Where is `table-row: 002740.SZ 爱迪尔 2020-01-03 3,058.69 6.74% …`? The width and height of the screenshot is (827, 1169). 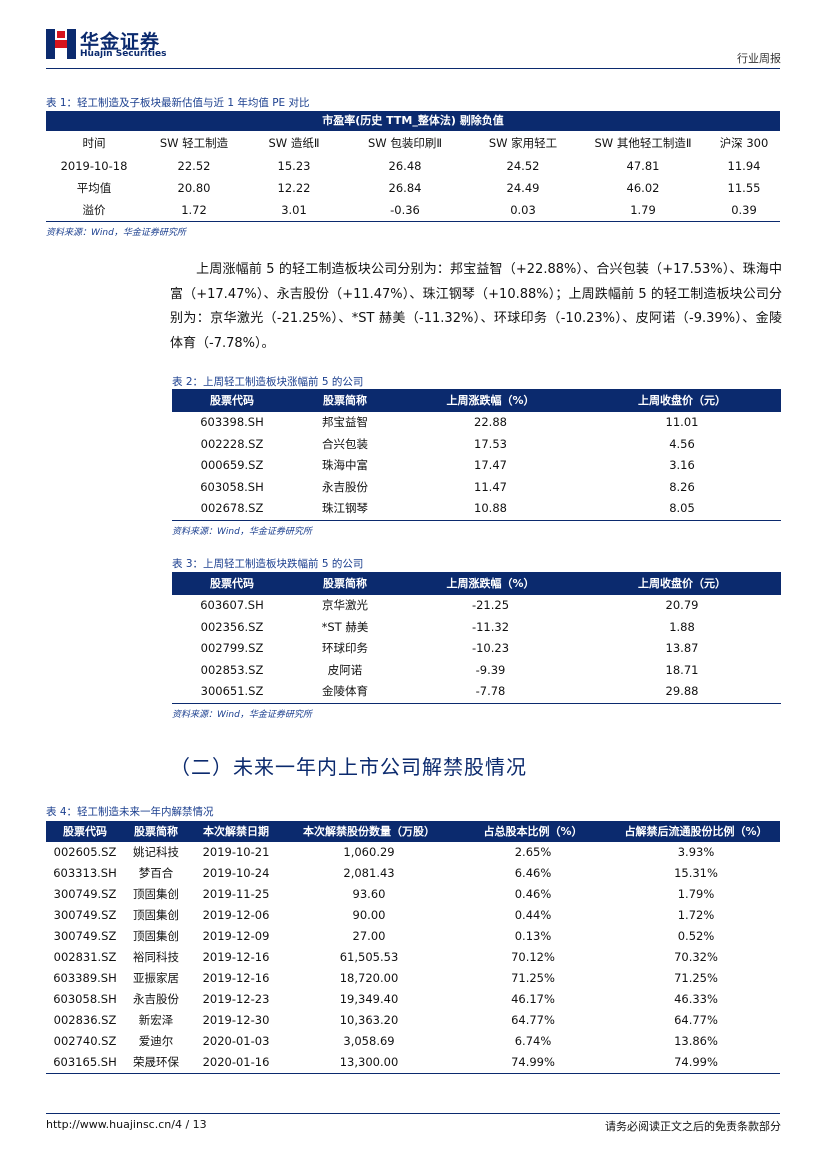
table-row: 002740.SZ 爱迪尔 2020-01-03 3,058.69 6.74% … is located at coordinates (413, 1041).